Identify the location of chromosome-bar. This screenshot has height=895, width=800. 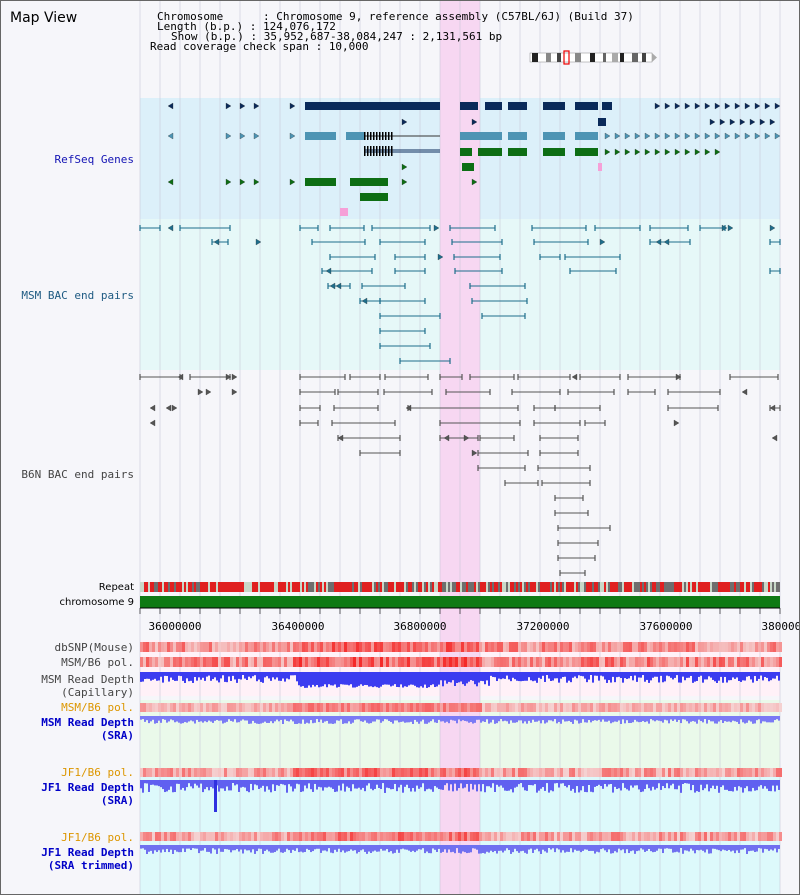
(460, 602).